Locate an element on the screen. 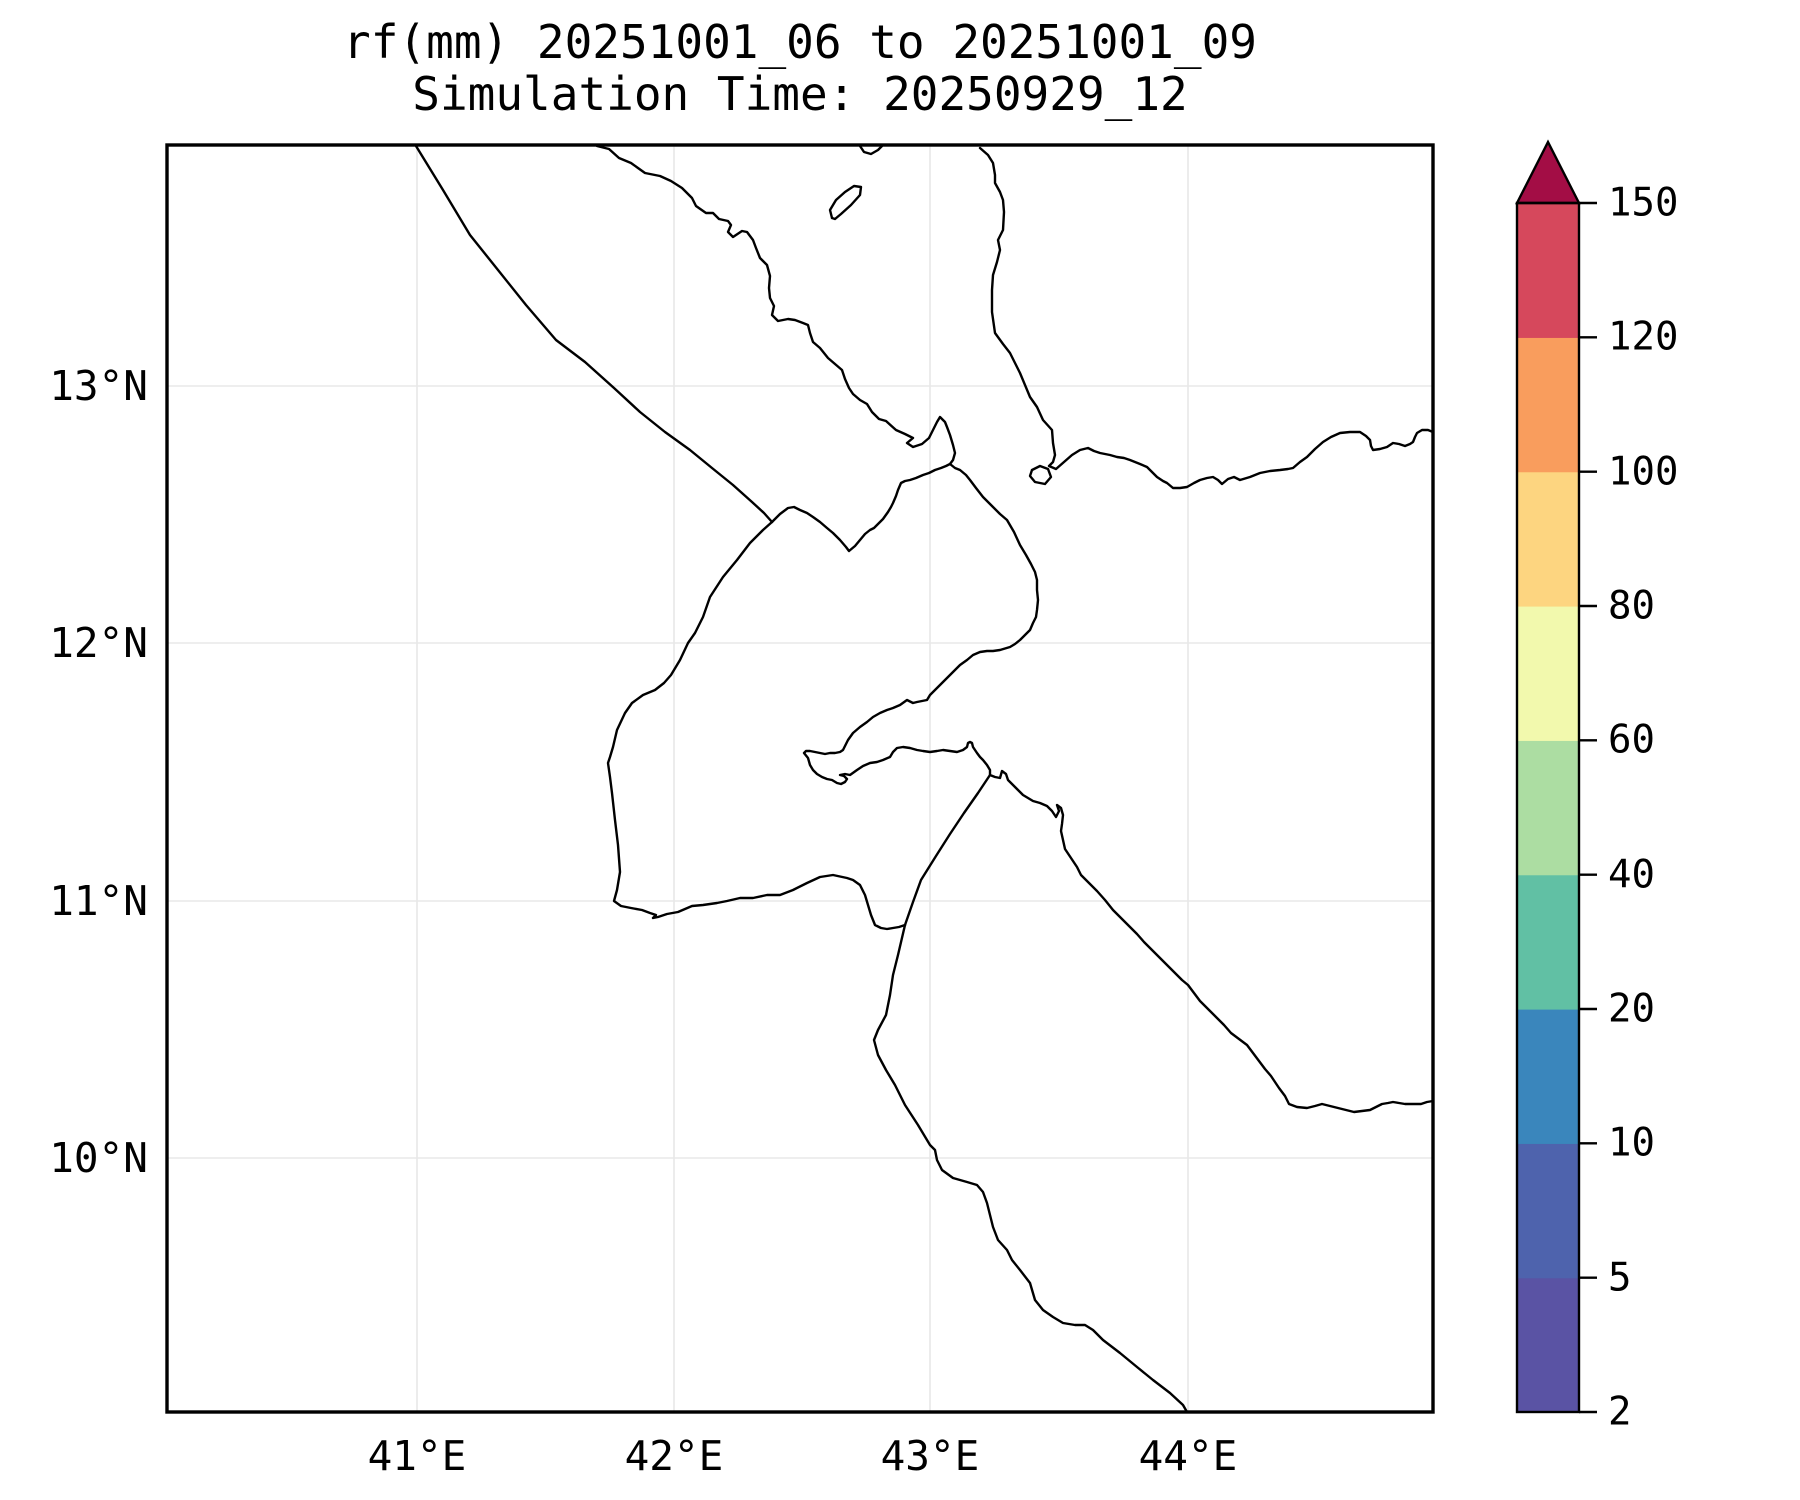 The width and height of the screenshot is (1800, 1500). colorbar-tick-label: 10 is located at coordinates (1631, 1143).